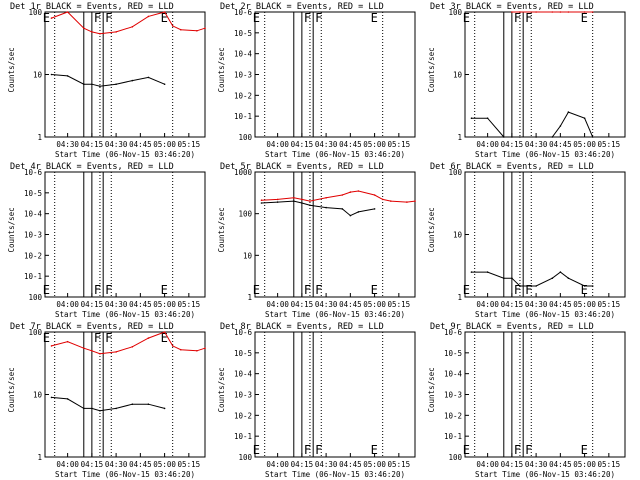 The image size is (640, 480). Describe the element at coordinates (455, 172) in the screenshot. I see `y-tick-label: 100` at that location.